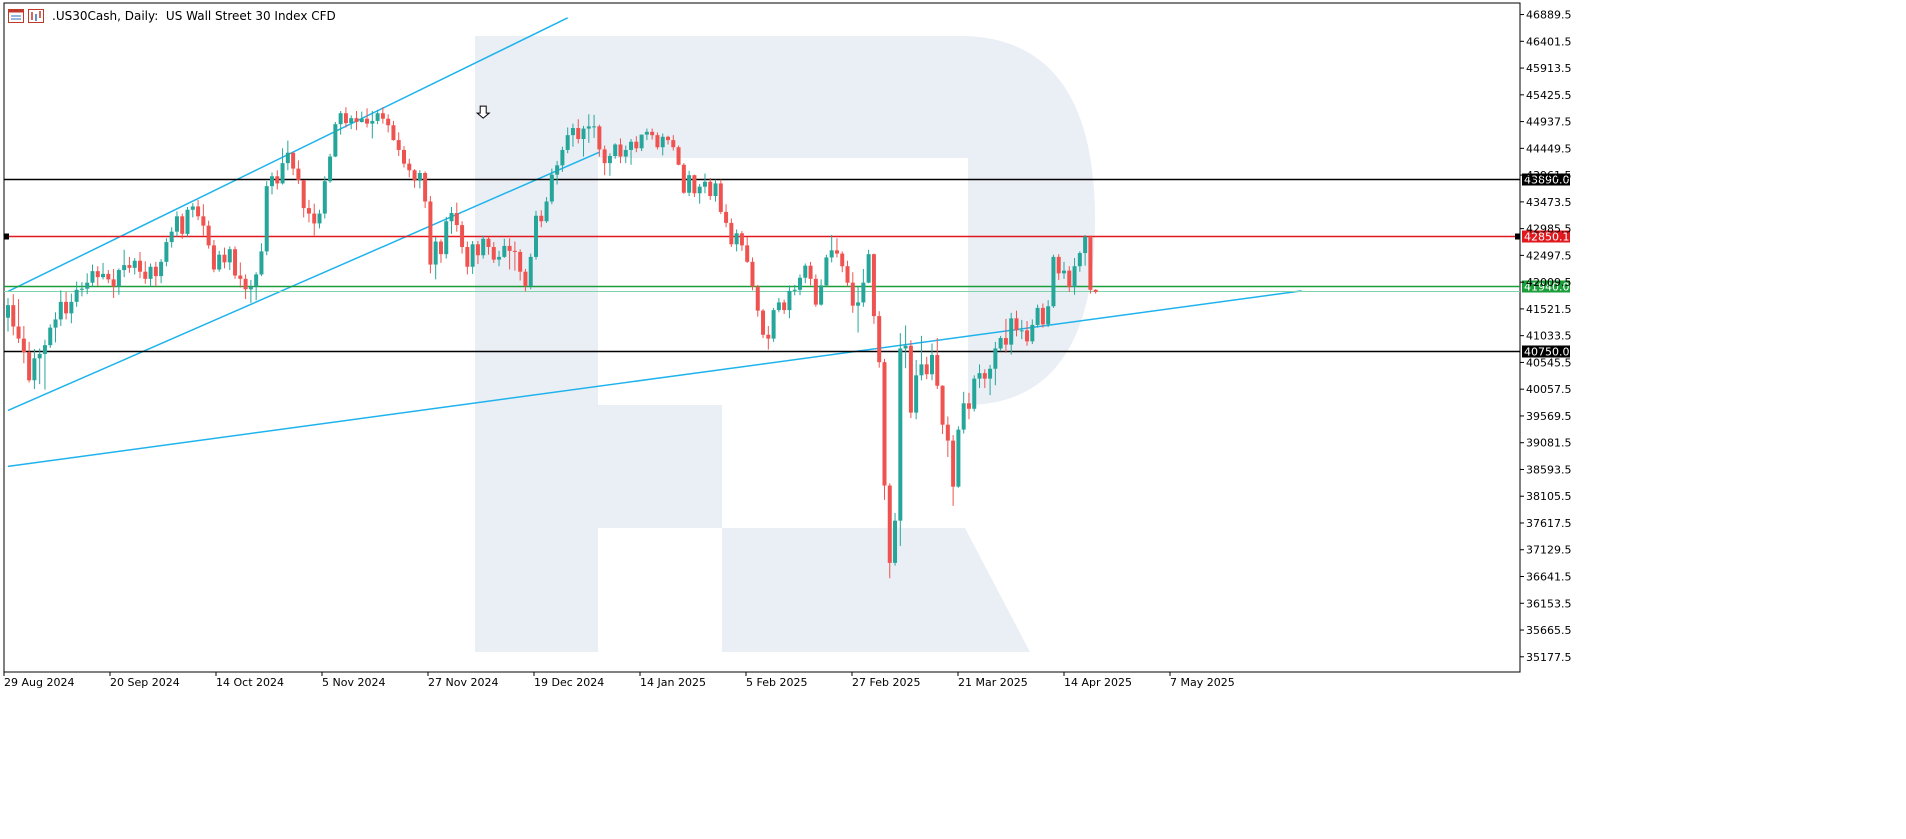  What do you see at coordinates (1549, 362) in the screenshot?
I see `y-tick-label: 40545.5` at bounding box center [1549, 362].